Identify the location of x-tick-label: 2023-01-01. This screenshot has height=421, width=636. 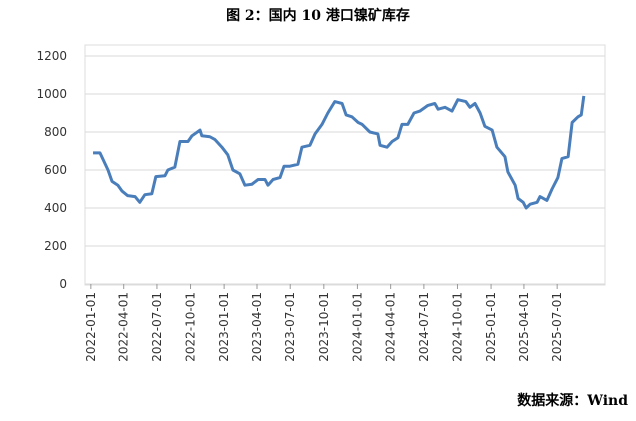
(224, 327).